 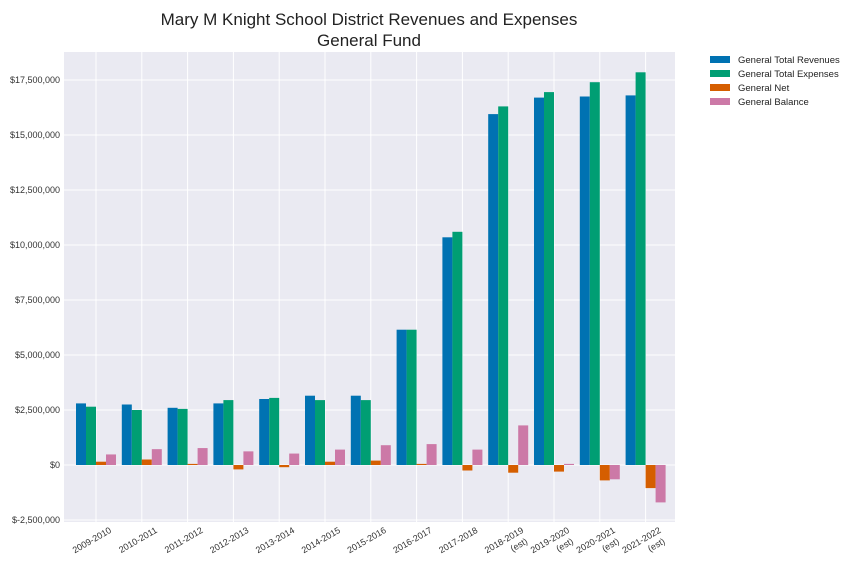 What do you see at coordinates (458, 540) in the screenshot?
I see `x-tick-label: 2017-2018` at bounding box center [458, 540].